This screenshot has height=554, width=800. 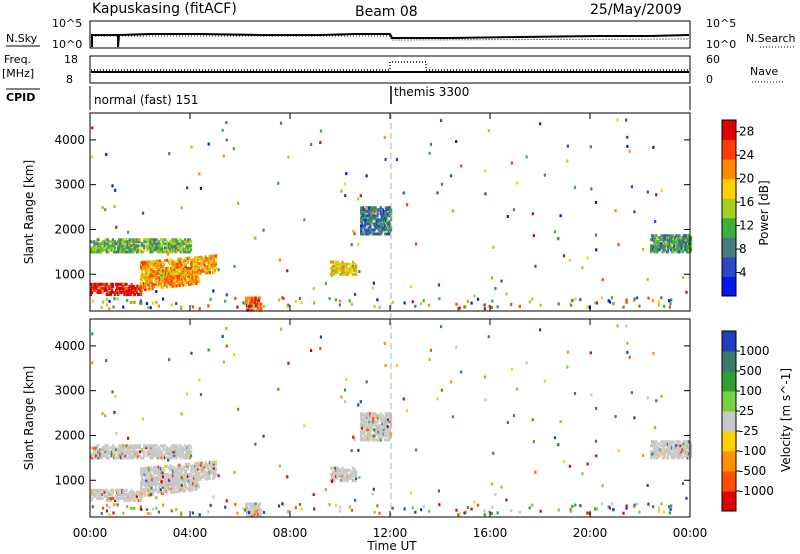 I want to click on power-colorbar-label: Power [dB], so click(x=764, y=212).